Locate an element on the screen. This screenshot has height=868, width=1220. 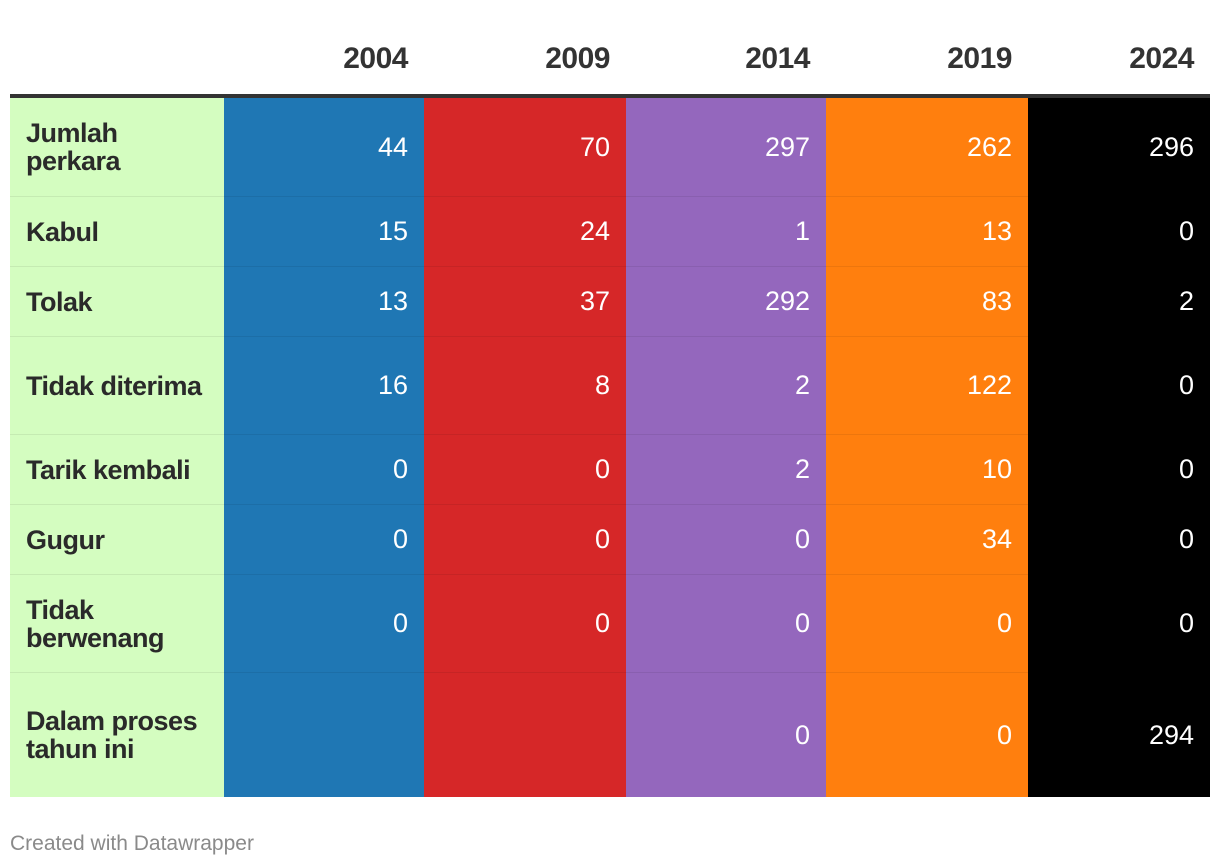
table-row: Tidak berwenang 0 0 0 0 0 is located at coordinates (610, 623).